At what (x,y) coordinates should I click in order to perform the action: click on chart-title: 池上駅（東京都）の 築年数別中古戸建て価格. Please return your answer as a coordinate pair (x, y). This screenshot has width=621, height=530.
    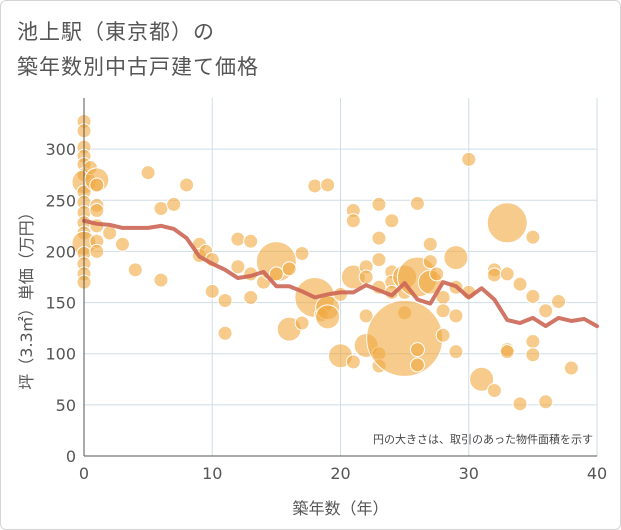
    Looking at the image, I should click on (138, 50).